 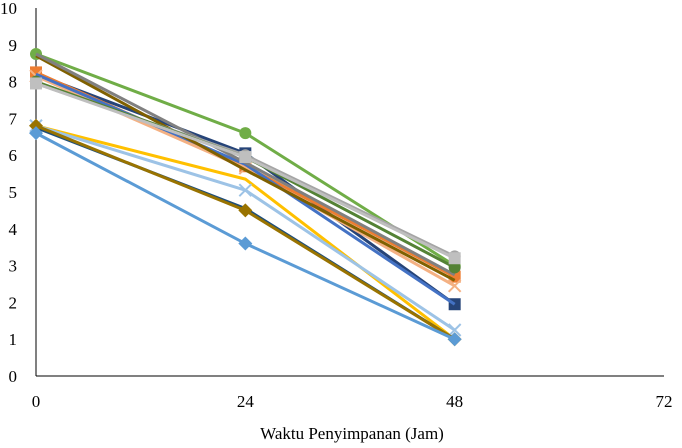 What do you see at coordinates (246, 401) in the screenshot?
I see `x-tick-label: 24` at bounding box center [246, 401].